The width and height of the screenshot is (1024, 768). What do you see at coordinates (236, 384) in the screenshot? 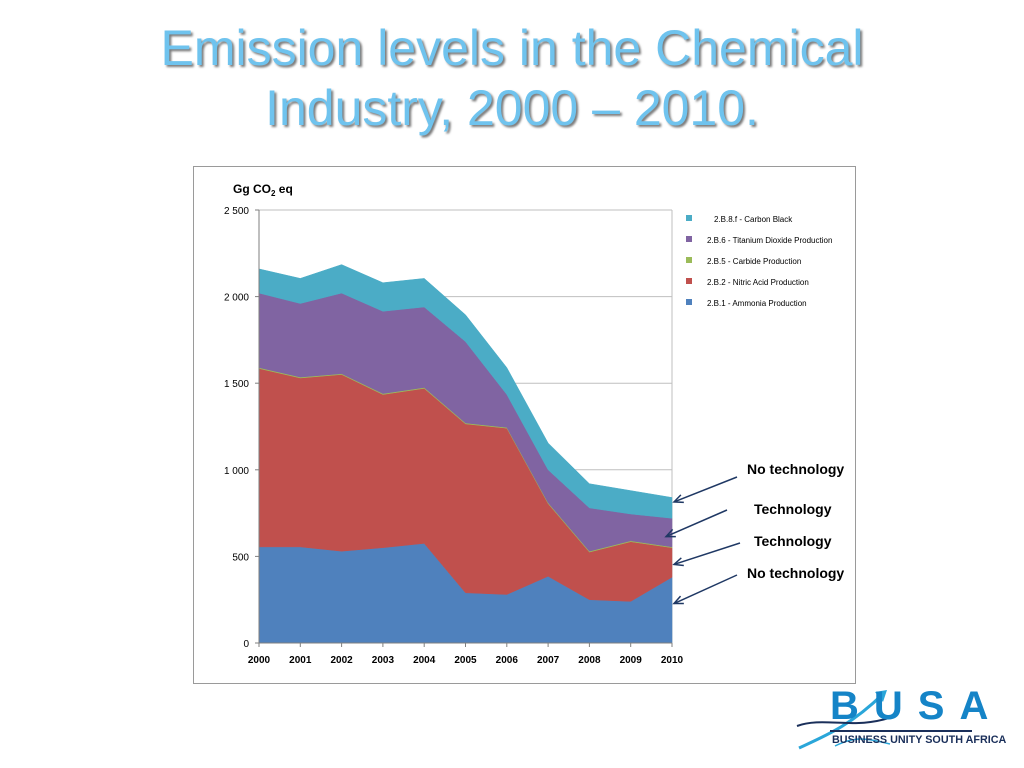
I see `y-tick-label: 1 500` at bounding box center [236, 384].